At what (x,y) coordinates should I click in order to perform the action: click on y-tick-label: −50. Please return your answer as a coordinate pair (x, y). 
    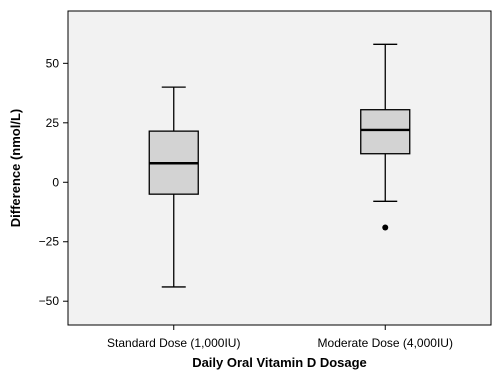
    Looking at the image, I should click on (49, 301).